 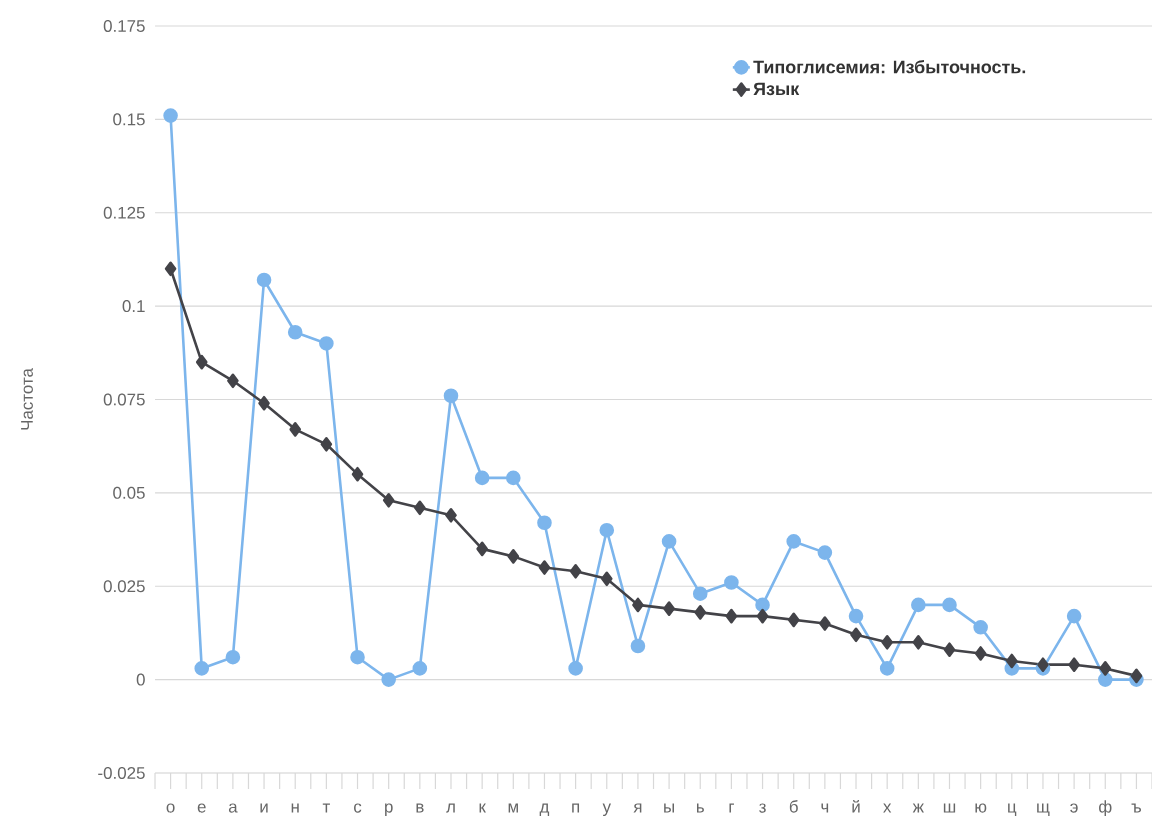 What do you see at coordinates (762, 808) in the screenshot?
I see `x-tick-label: з` at bounding box center [762, 808].